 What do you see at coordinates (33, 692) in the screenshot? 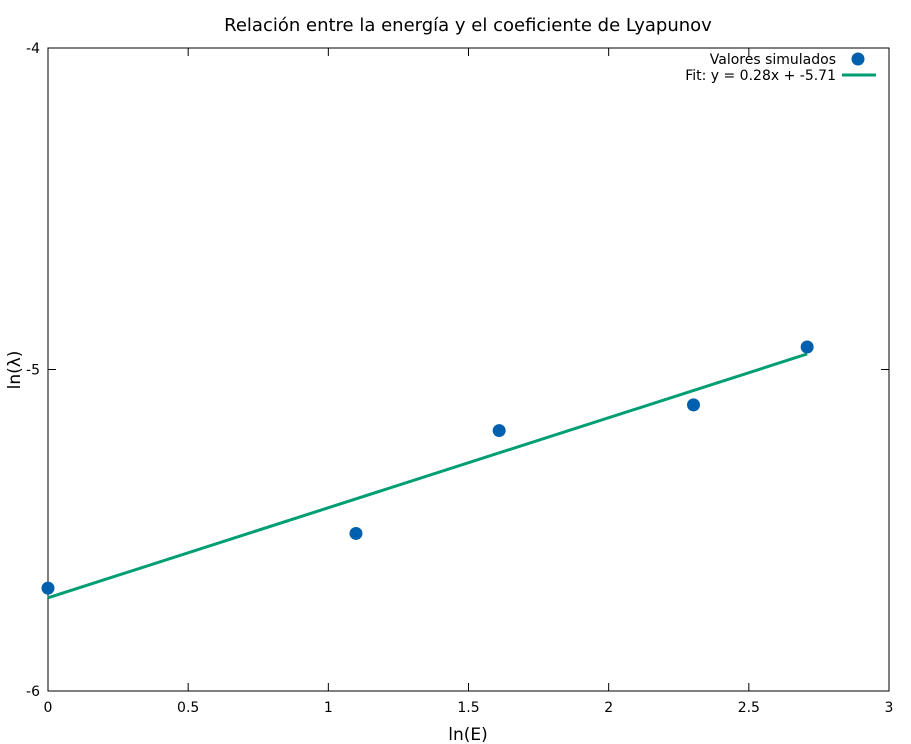
I see `y-tick-label: -6` at bounding box center [33, 692].